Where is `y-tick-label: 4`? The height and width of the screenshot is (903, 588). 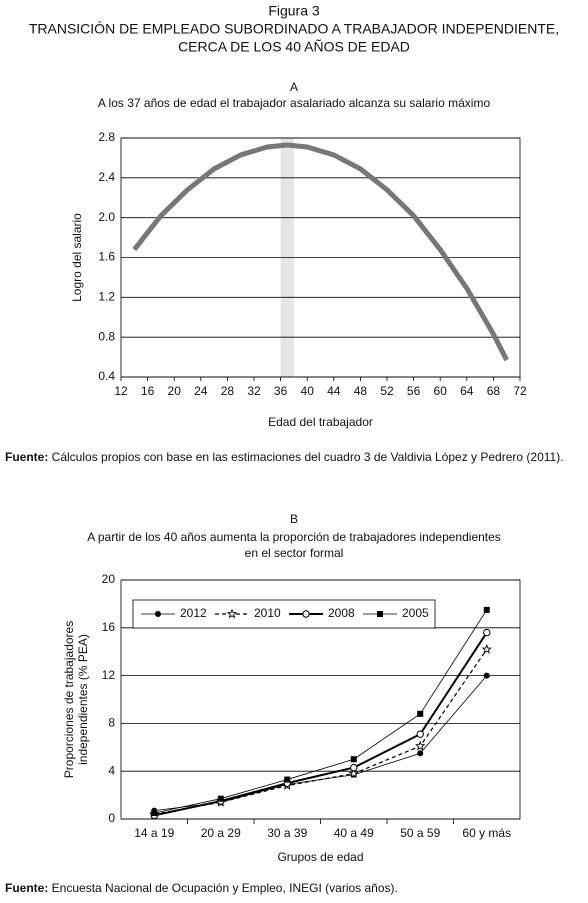
y-tick-label: 4 is located at coordinates (111, 770).